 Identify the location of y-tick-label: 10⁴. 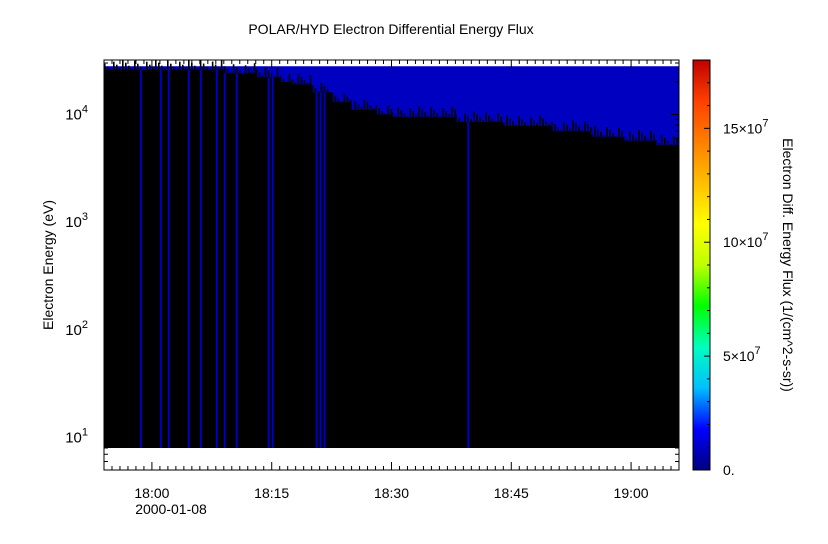
(76, 113).